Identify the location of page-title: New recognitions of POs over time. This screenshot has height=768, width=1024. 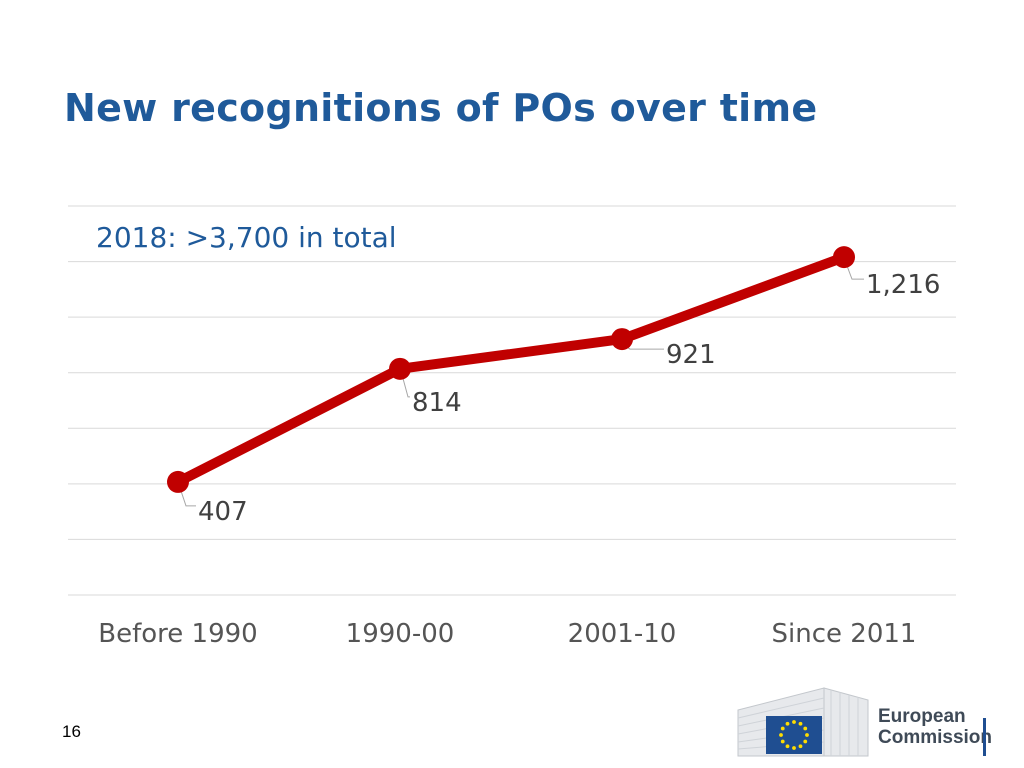
(441, 108).